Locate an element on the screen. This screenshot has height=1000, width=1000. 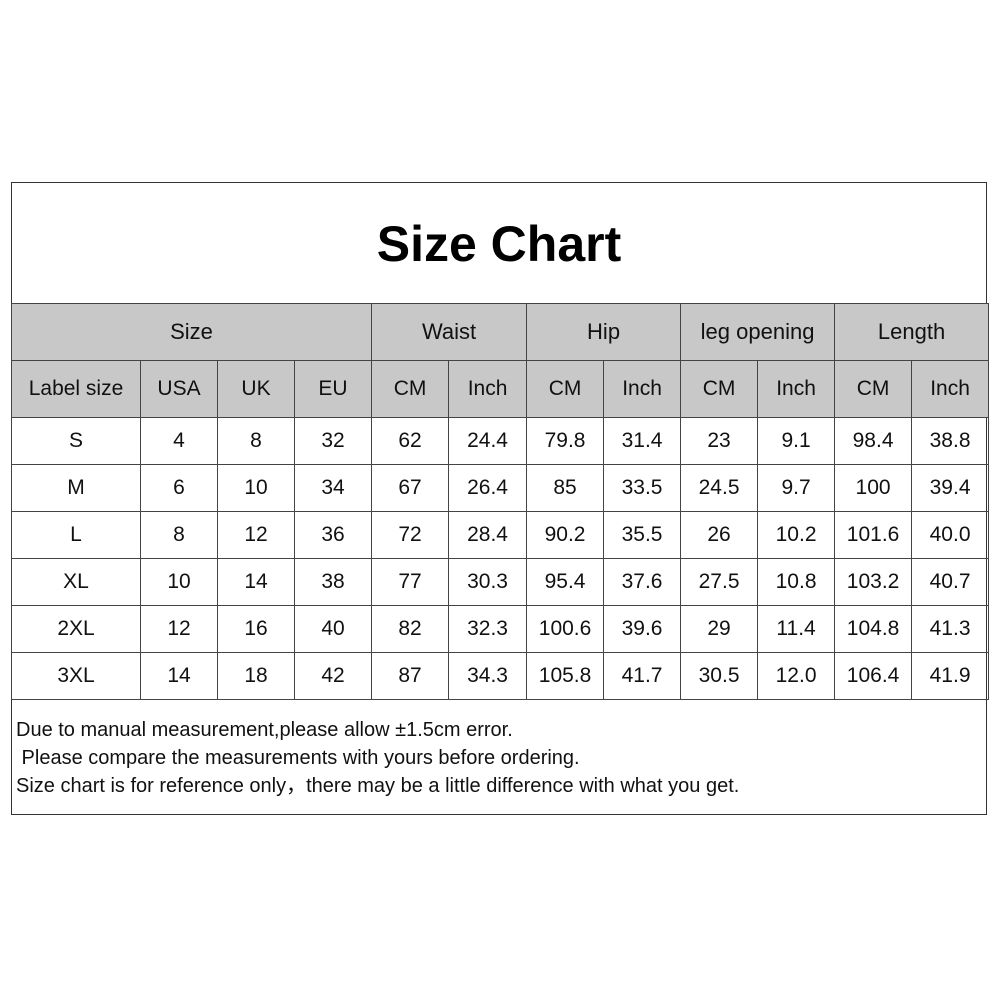
table-cell: 30.5 is located at coordinates (719, 676).